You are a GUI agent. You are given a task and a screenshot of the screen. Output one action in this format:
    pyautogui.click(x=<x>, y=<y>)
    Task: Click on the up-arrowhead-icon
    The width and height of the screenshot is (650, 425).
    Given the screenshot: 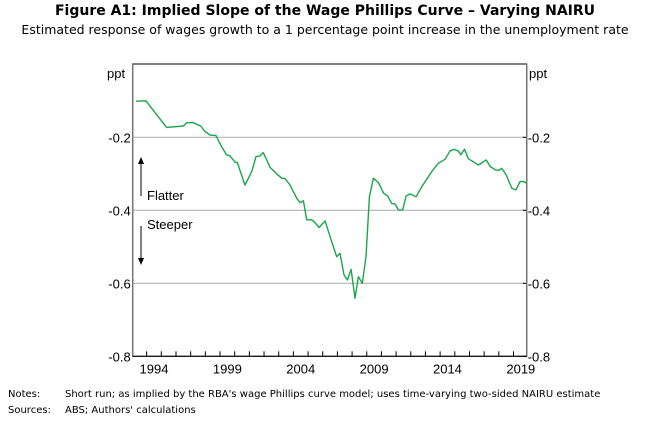 What is the action you would take?
    pyautogui.click(x=141, y=160)
    